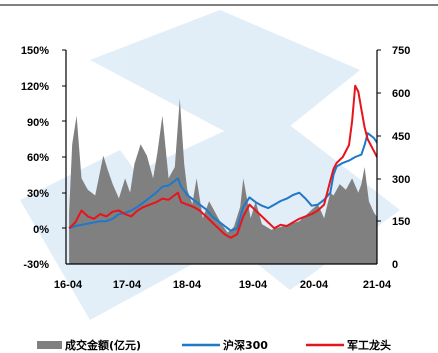 The height and width of the screenshot is (353, 438). What do you see at coordinates (223, 285) in the screenshot?
I see `x-axis-ticks: 16-04 17-04 18-04 19-04 20-04 21-04` at bounding box center [223, 285].